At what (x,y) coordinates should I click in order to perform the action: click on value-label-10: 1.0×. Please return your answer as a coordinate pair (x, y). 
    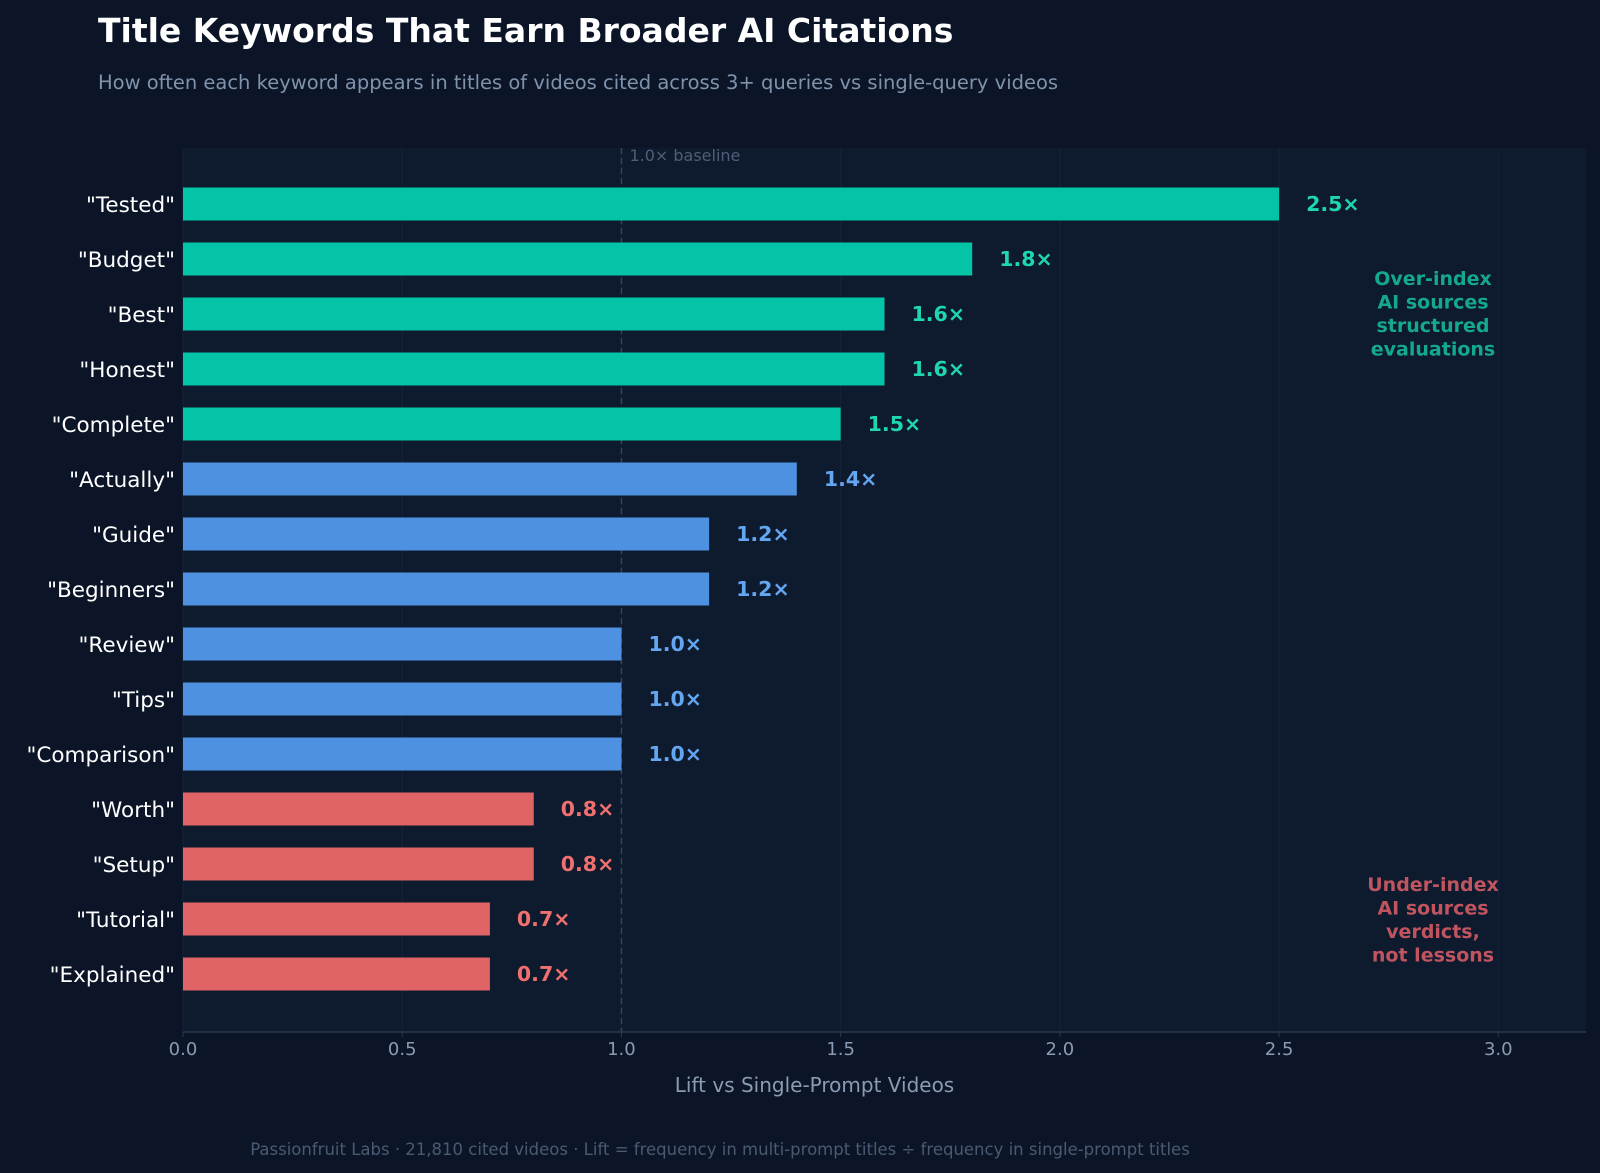
    Looking at the image, I should click on (675, 754).